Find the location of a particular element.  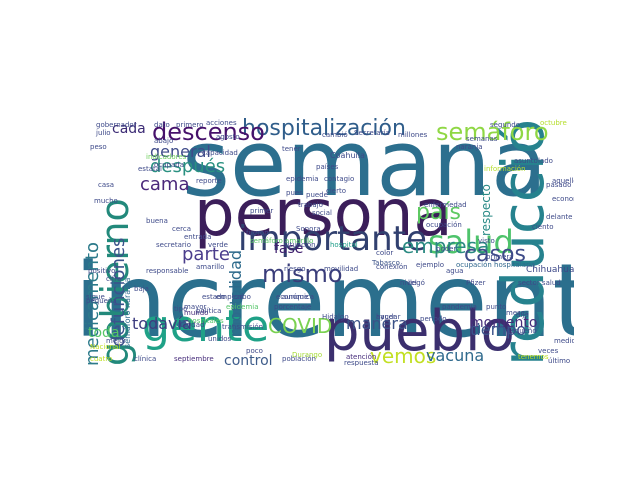

cloud-word: tipo is located at coordinates (181, 309).